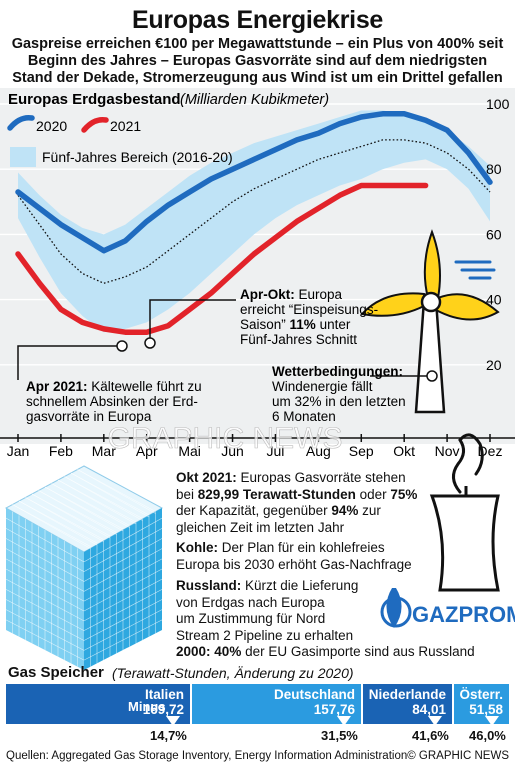 The width and height of the screenshot is (515, 768). Describe the element at coordinates (224, 438) in the screenshot. I see `watermark: GRAPHIC NEWS` at that location.